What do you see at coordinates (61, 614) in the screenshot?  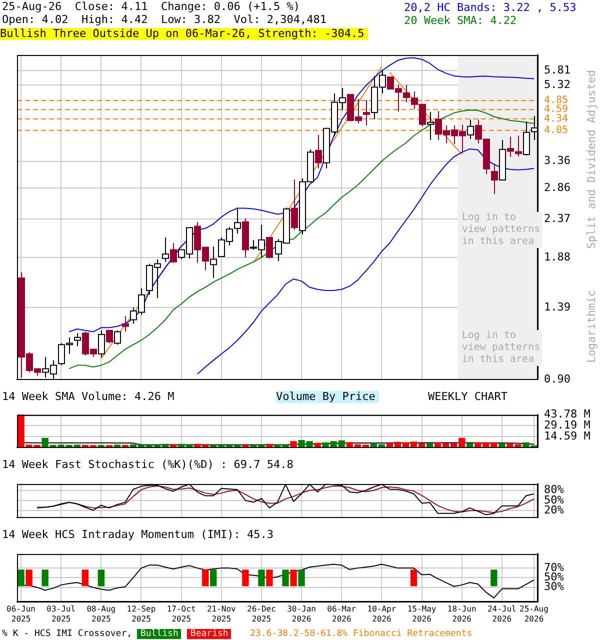 I see `x-tick-label: 03-Jul 2025` at bounding box center [61, 614].